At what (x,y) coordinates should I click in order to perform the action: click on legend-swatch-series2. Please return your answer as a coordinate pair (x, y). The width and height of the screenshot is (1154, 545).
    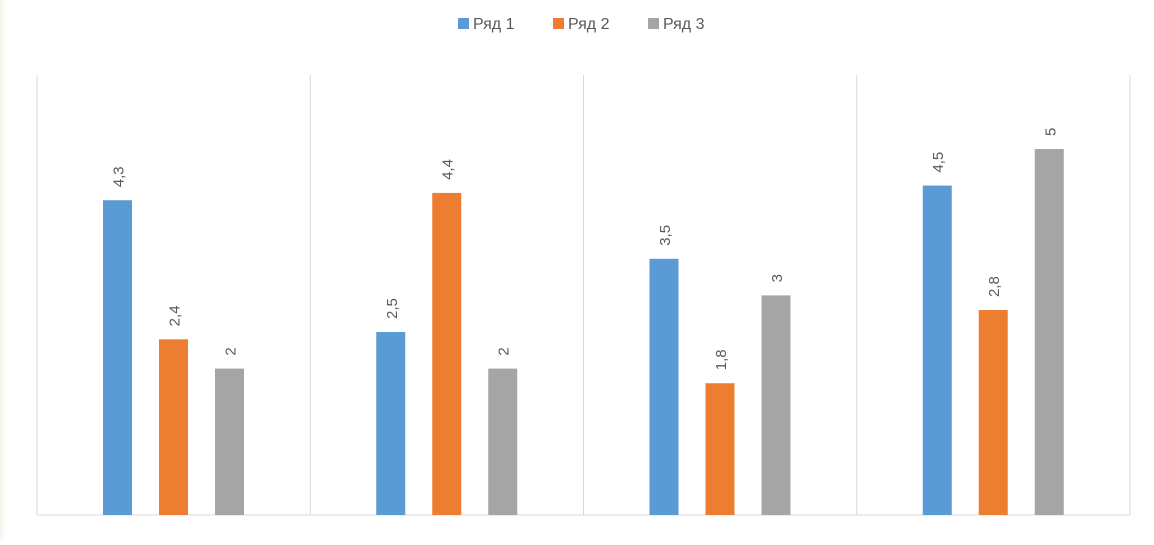
    Looking at the image, I should click on (558, 23).